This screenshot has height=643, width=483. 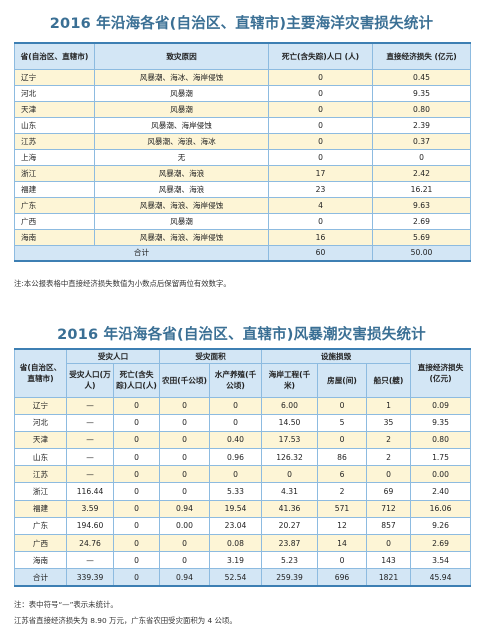 I want to click on cell: 16, so click(x=320, y=237).